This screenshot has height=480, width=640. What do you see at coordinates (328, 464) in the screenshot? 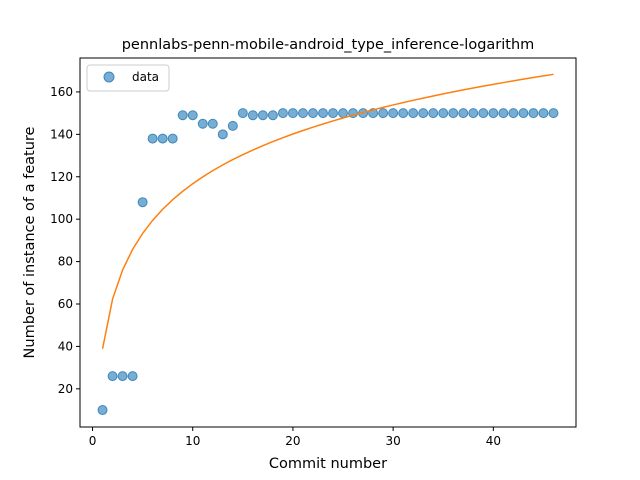
I see `x-axis-label: Commit number` at bounding box center [328, 464].